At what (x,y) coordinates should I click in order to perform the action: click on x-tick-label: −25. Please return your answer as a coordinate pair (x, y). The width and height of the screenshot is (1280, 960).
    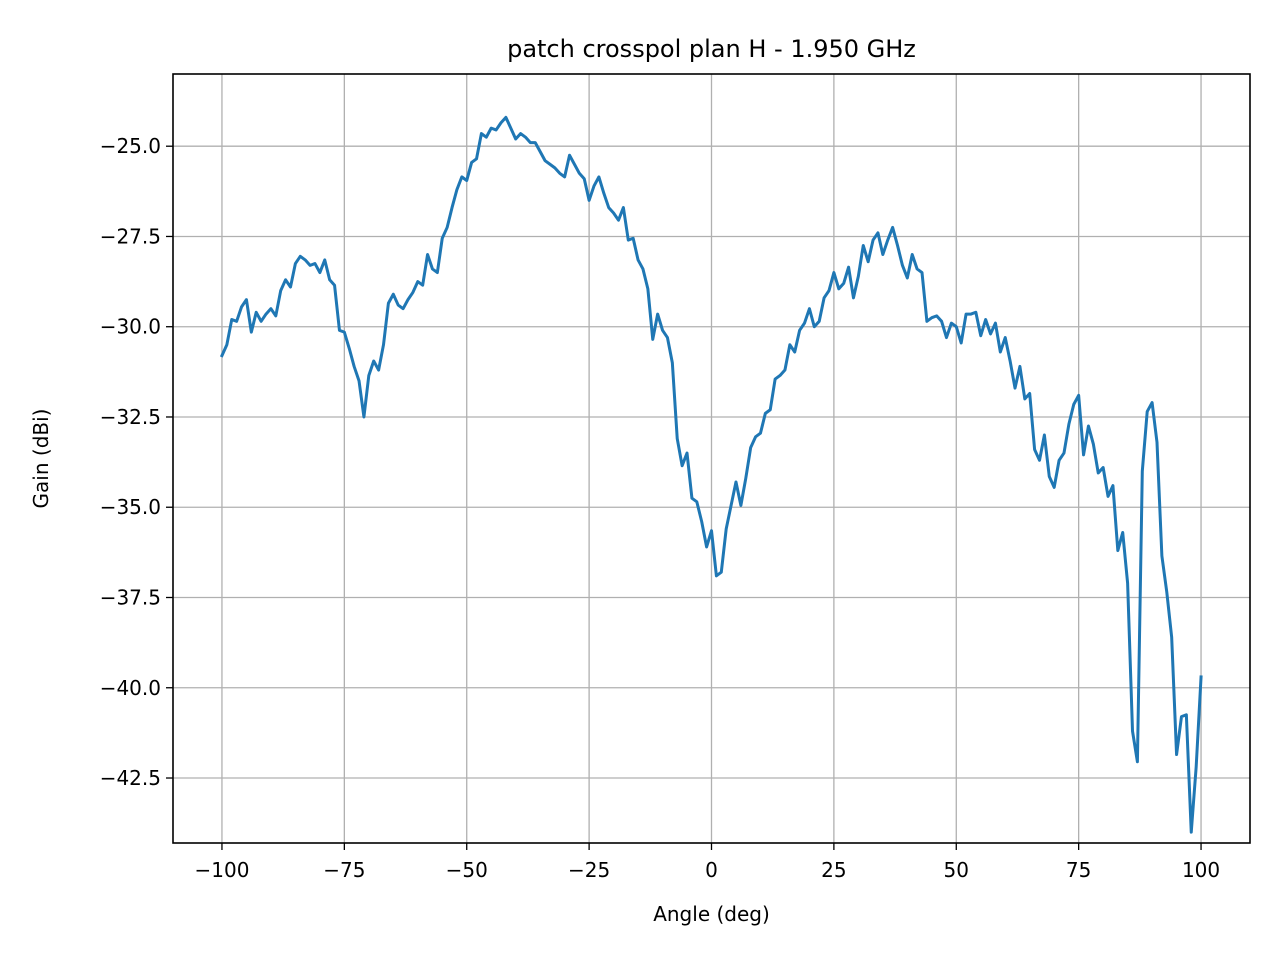
    Looking at the image, I should click on (589, 870).